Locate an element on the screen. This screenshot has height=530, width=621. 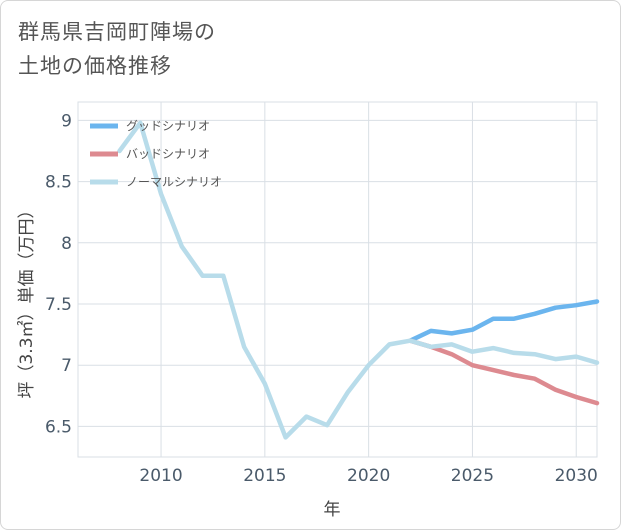
x-tick-label: 2010 is located at coordinates (160, 476).